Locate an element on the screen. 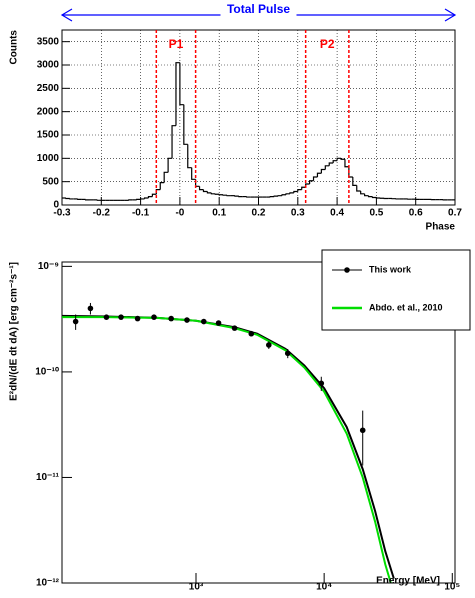 This screenshot has height=598, width=475. x-tick-label: 0.5 is located at coordinates (376, 213).